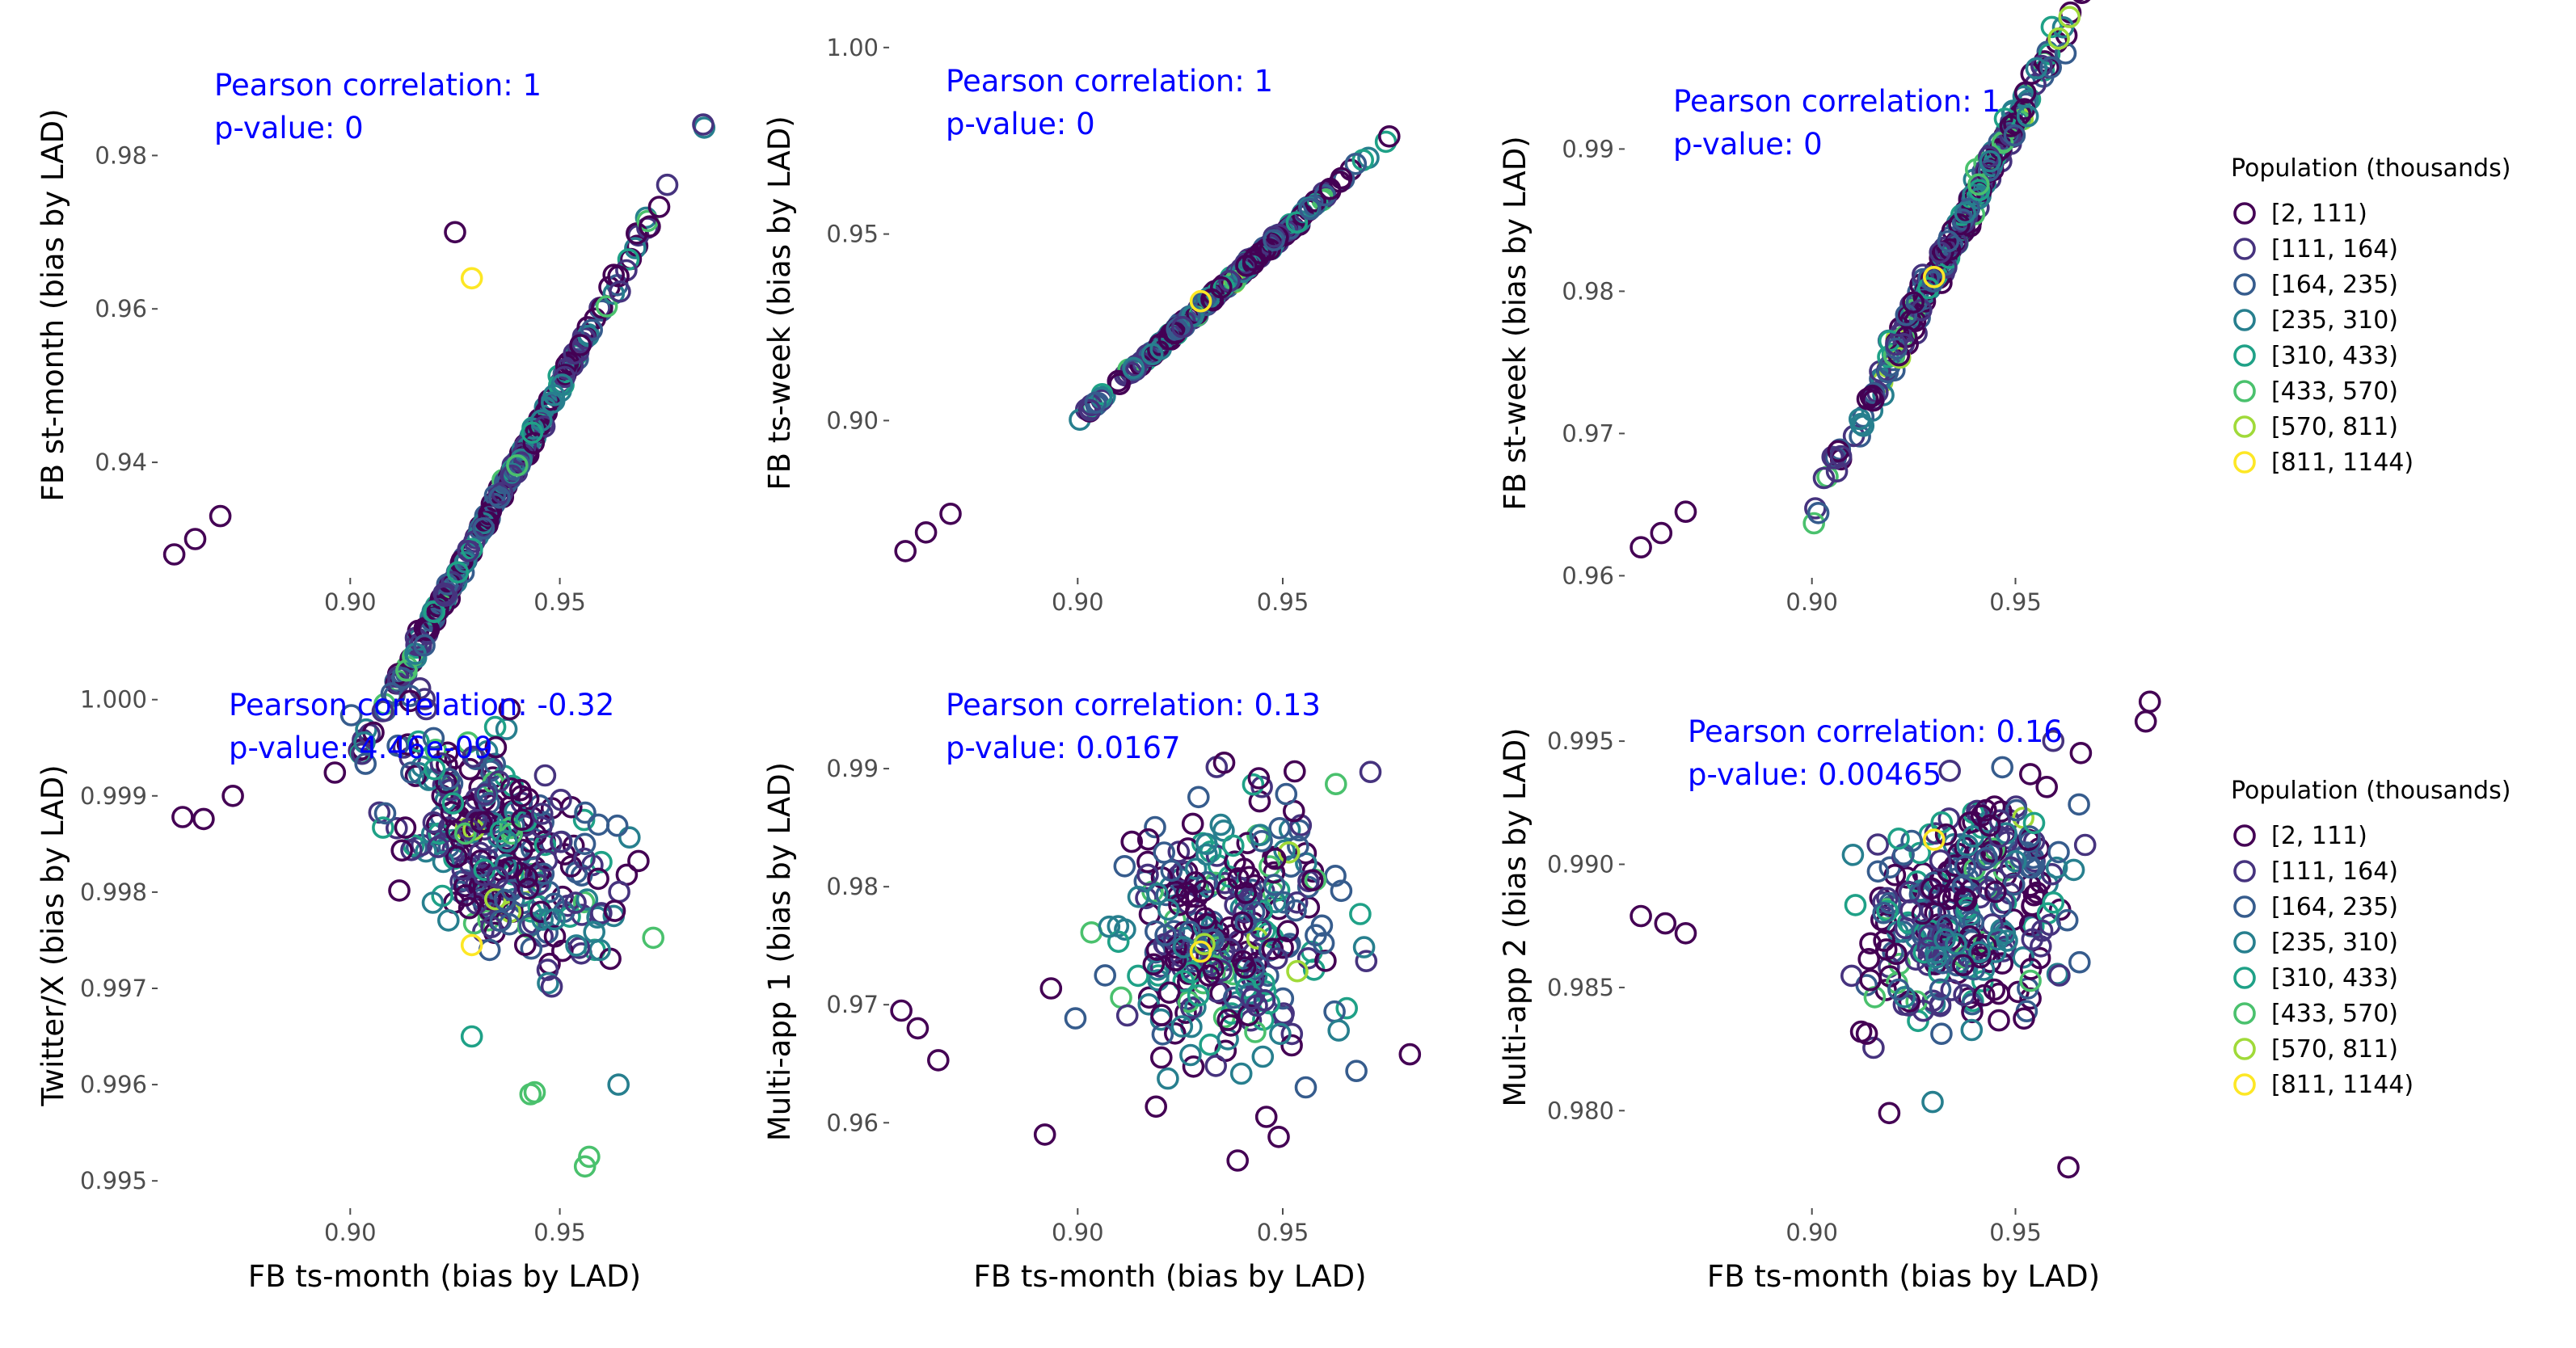 This screenshot has width=2576, height=1348. Describe the element at coordinates (1913, 1227) in the screenshot. I see `panel-6-x-ticks: 0.90 0.95` at that location.